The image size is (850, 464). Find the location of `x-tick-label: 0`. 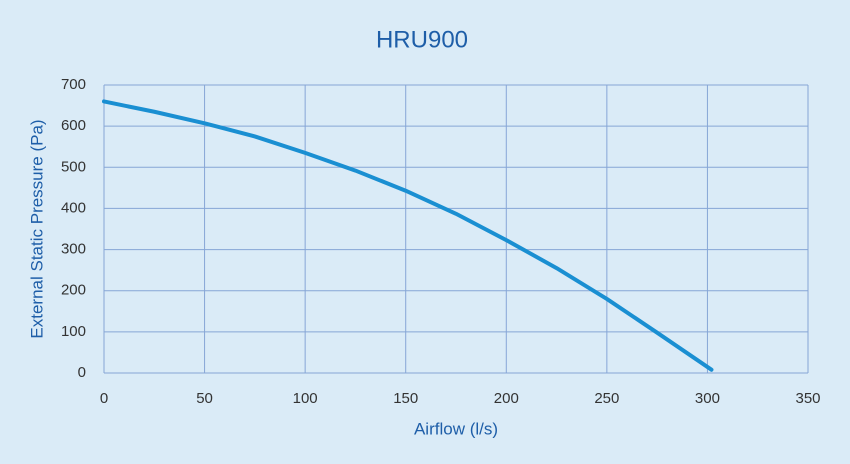

x-tick-label: 0 is located at coordinates (104, 398).